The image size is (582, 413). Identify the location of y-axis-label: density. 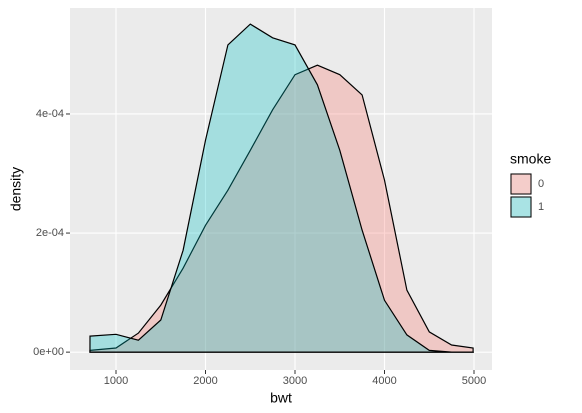
(16, 189).